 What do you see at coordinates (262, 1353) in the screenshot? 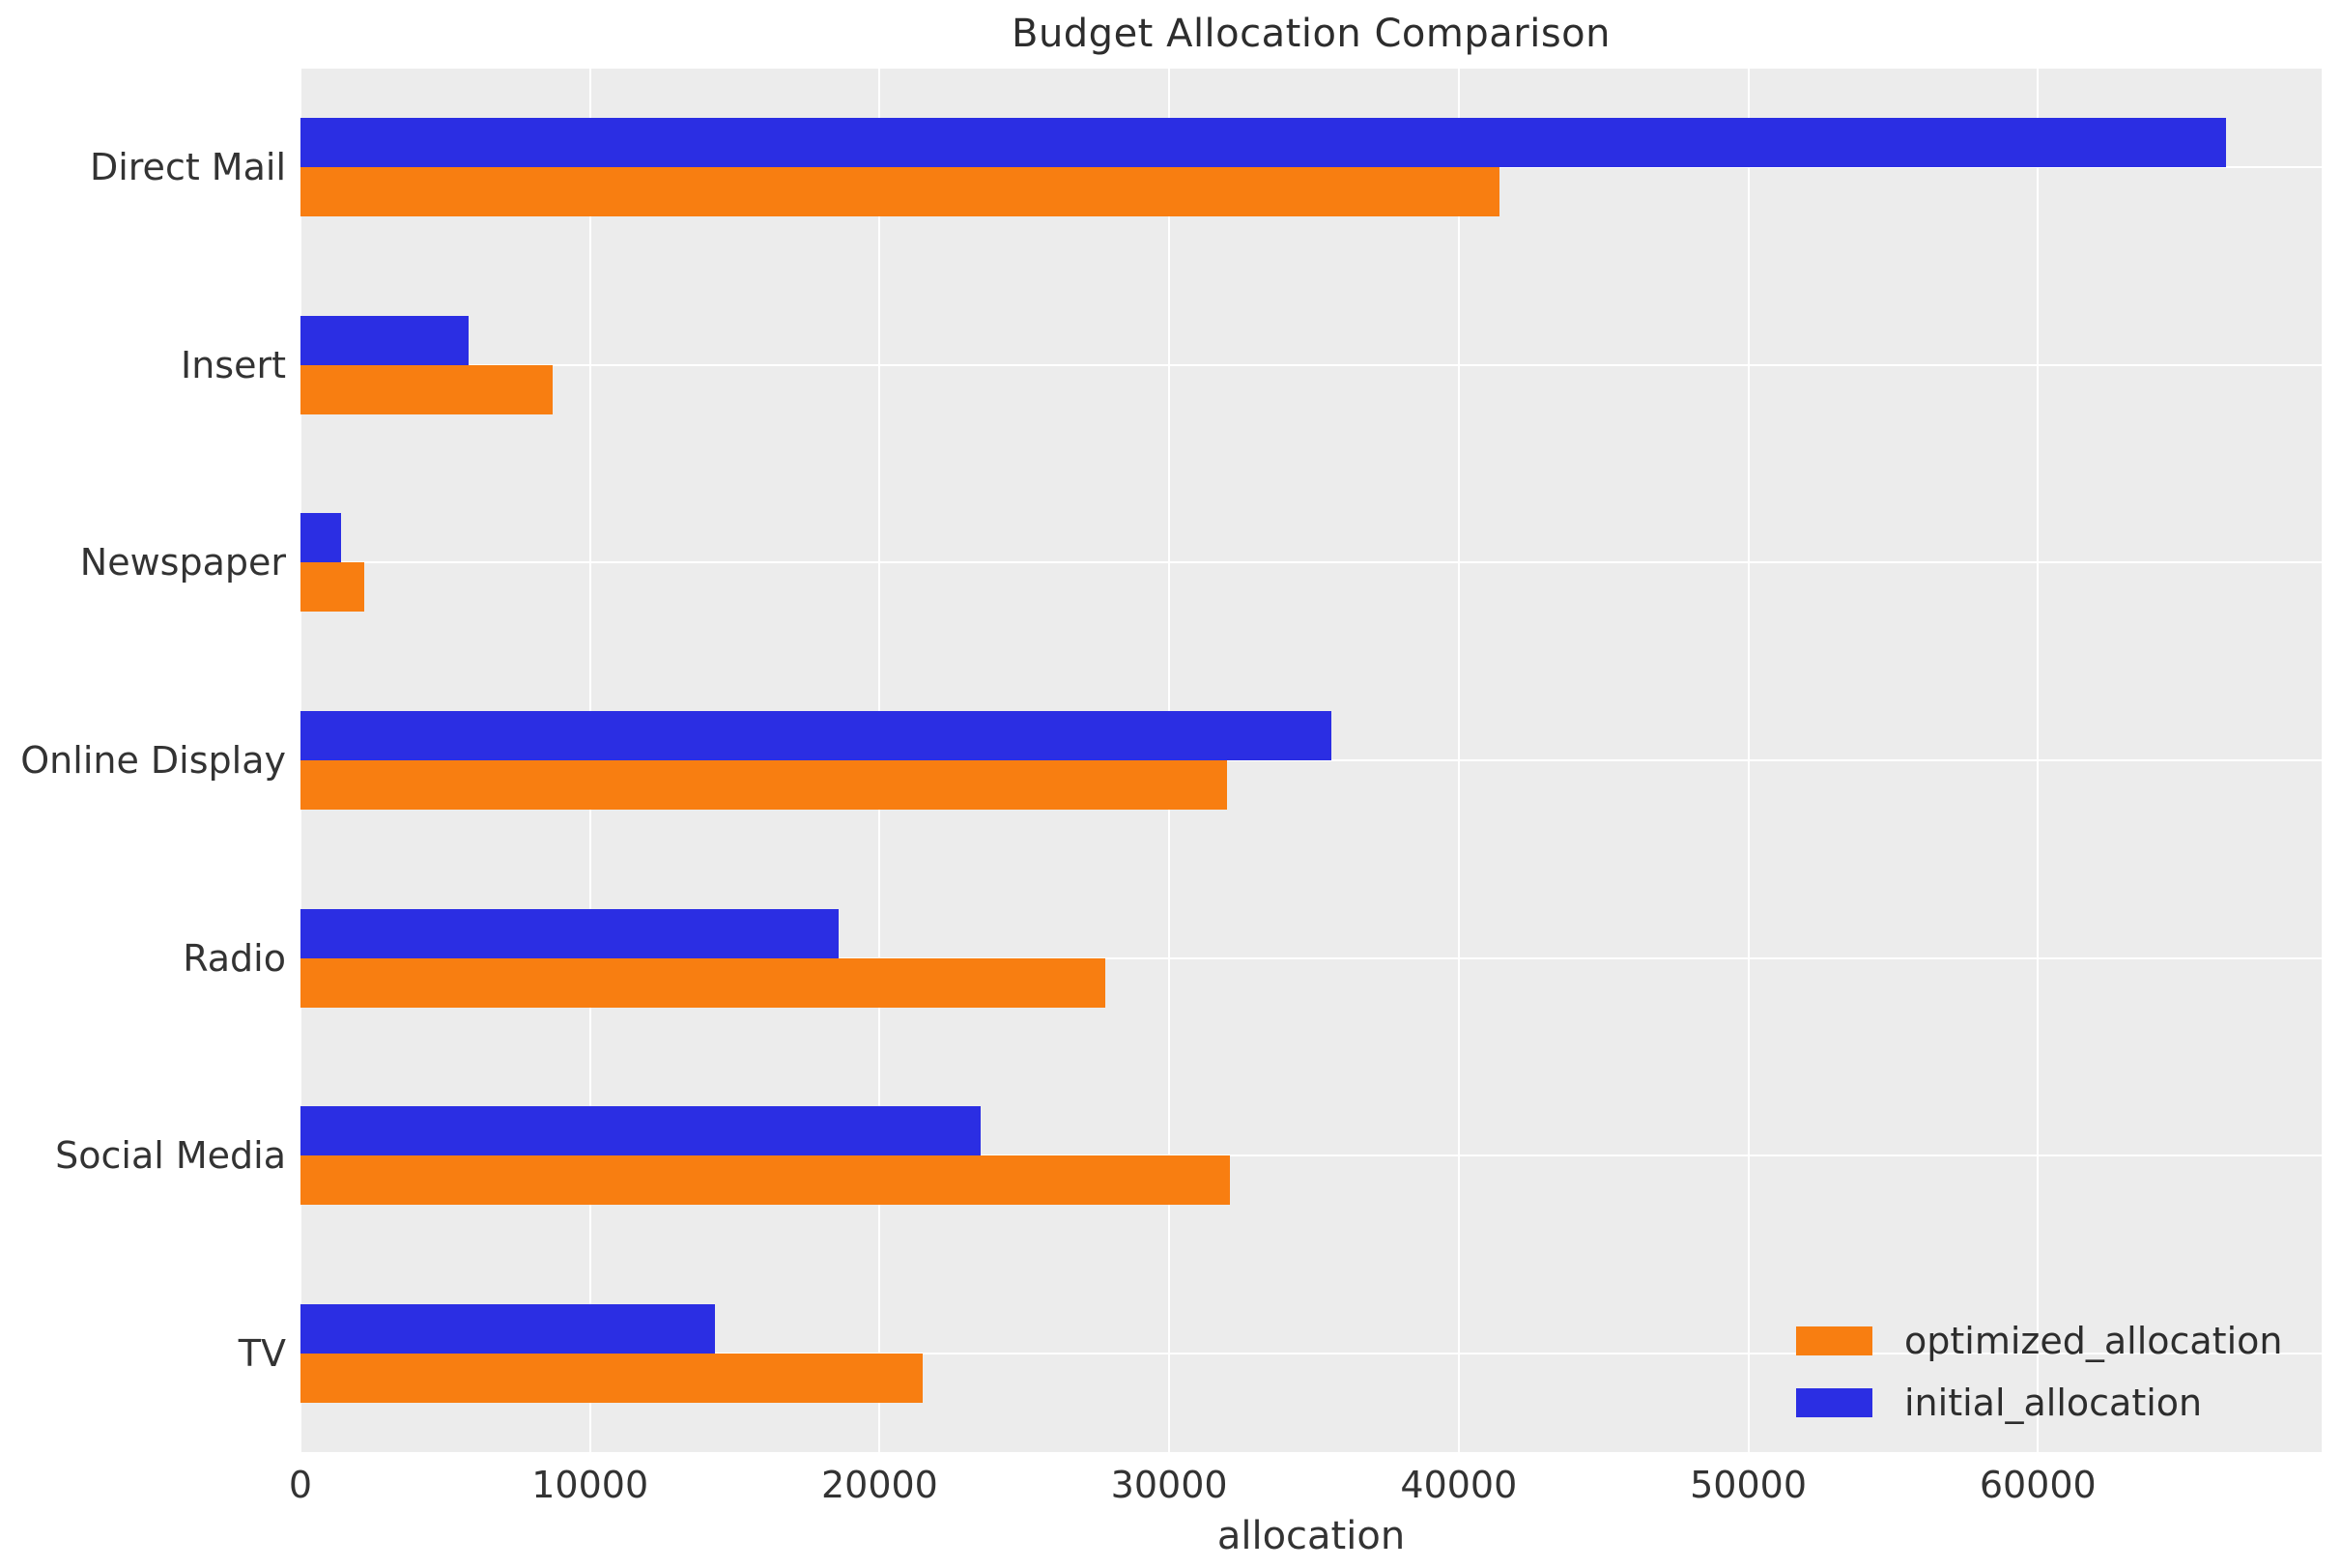
I see `y-tick-label: TV` at bounding box center [262, 1353].